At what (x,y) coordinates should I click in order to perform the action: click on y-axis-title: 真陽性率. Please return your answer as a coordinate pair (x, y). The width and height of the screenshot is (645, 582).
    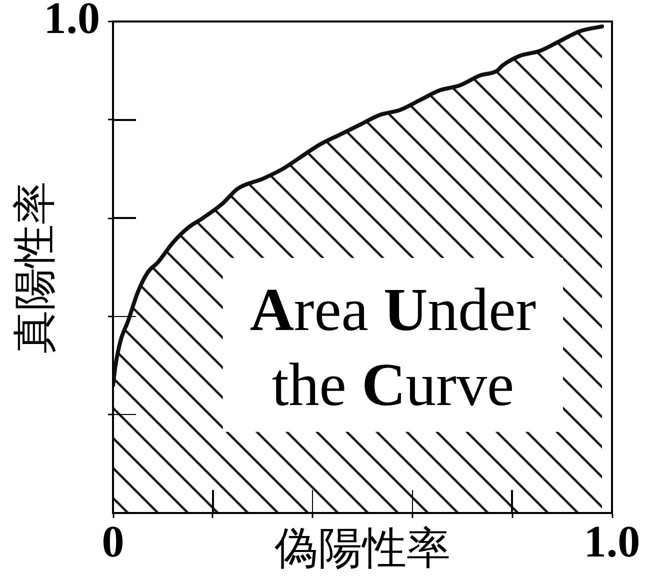
    Looking at the image, I should click on (35, 267).